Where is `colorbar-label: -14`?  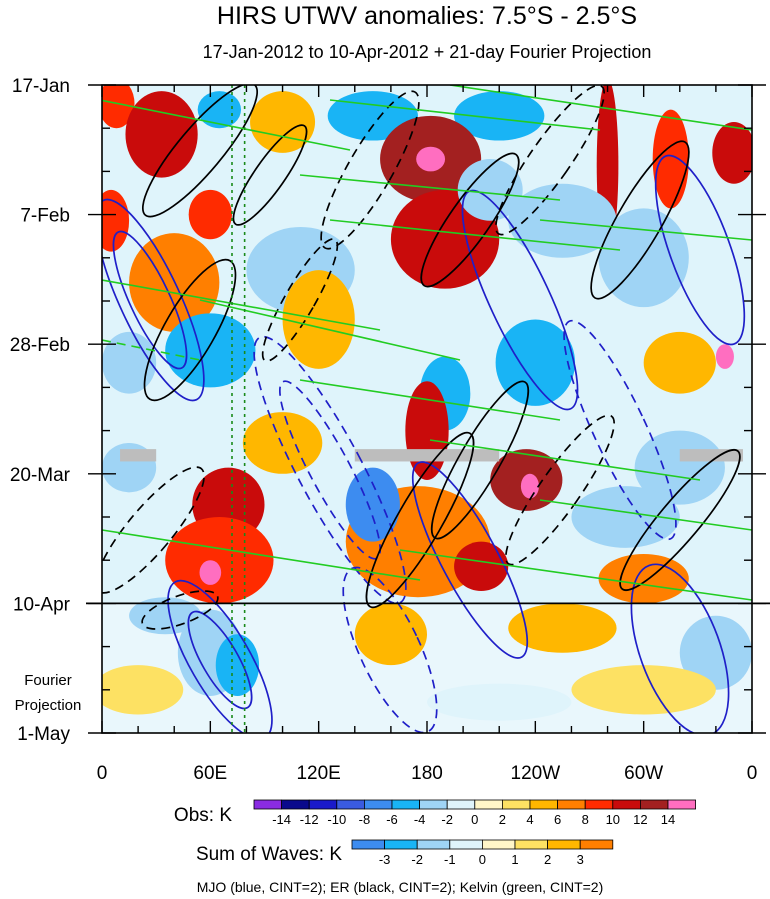
colorbar-label: -14 is located at coordinates (281, 819).